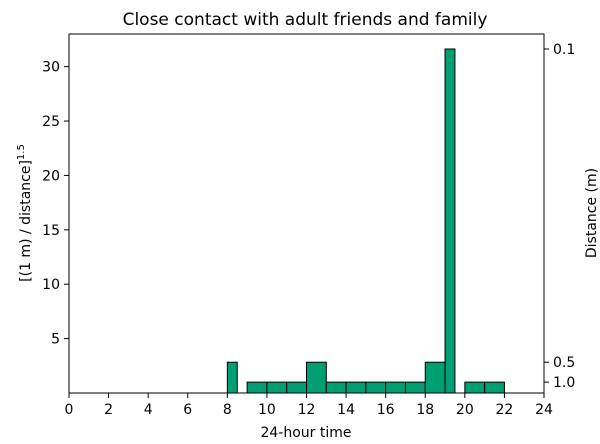 The image size is (600, 444). What do you see at coordinates (51, 231) in the screenshot?
I see `y-tick-label-15: 15` at bounding box center [51, 231].